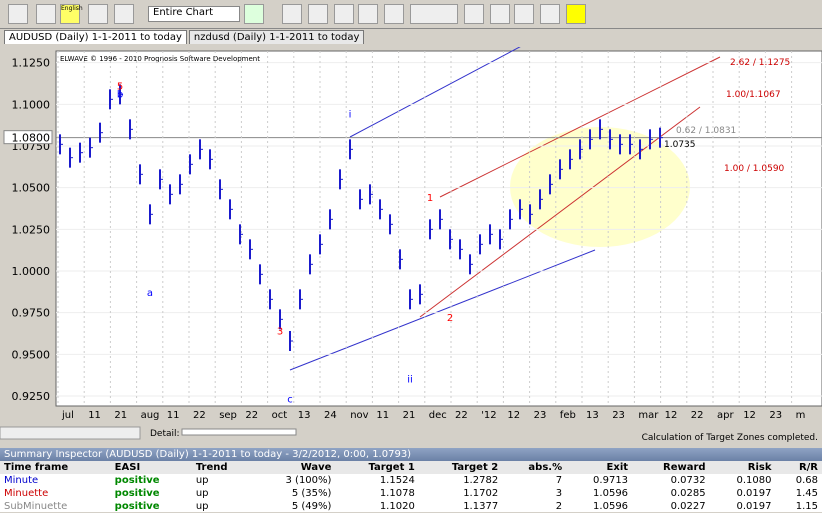 The image size is (822, 513). I want to click on detail-slider, so click(239, 432).